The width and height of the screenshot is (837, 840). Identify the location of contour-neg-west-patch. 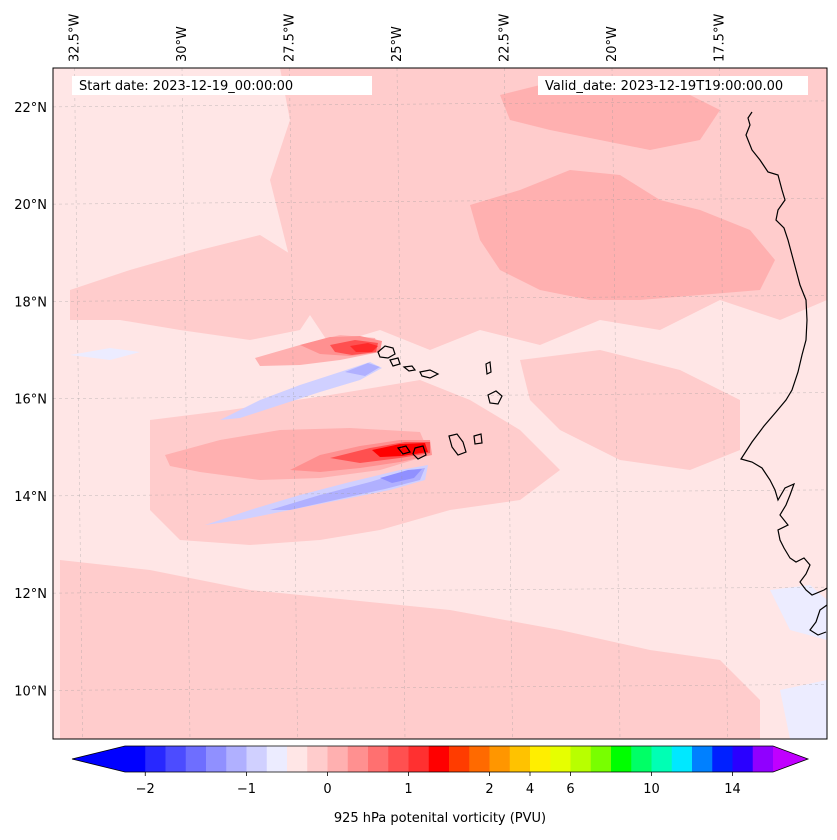
(105, 354).